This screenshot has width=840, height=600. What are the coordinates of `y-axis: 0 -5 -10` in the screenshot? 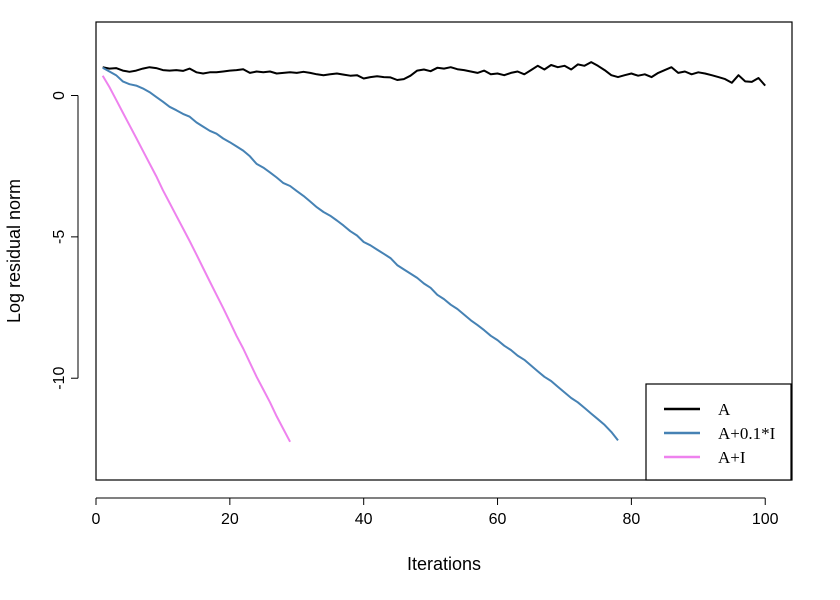 It's located at (65, 240).